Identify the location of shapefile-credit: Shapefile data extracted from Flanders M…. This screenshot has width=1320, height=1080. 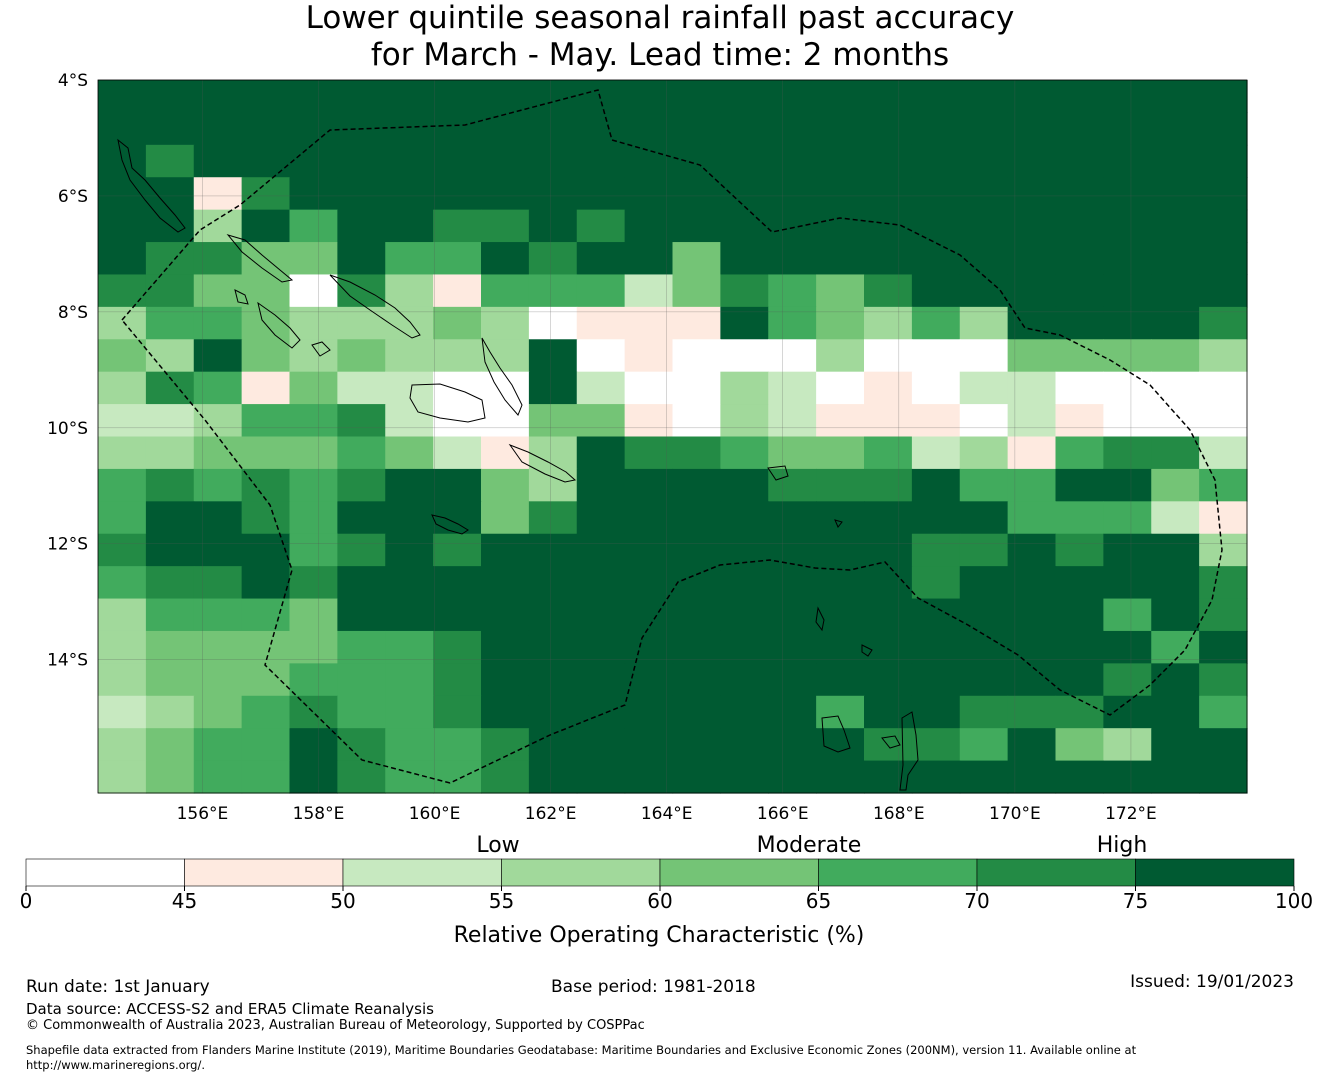
(666, 1058).